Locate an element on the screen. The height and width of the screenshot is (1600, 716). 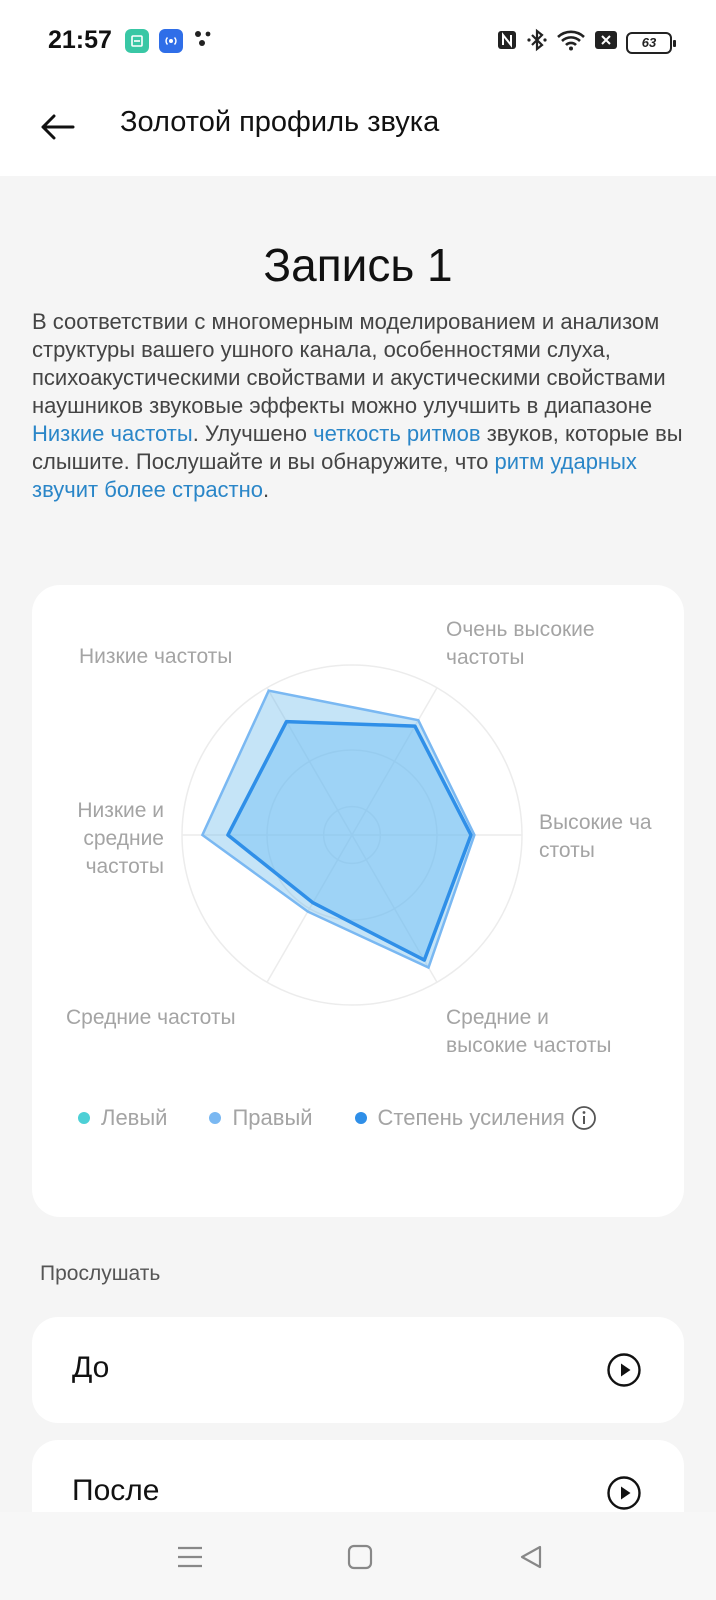
legend-label: Левый is located at coordinates (134, 1117).